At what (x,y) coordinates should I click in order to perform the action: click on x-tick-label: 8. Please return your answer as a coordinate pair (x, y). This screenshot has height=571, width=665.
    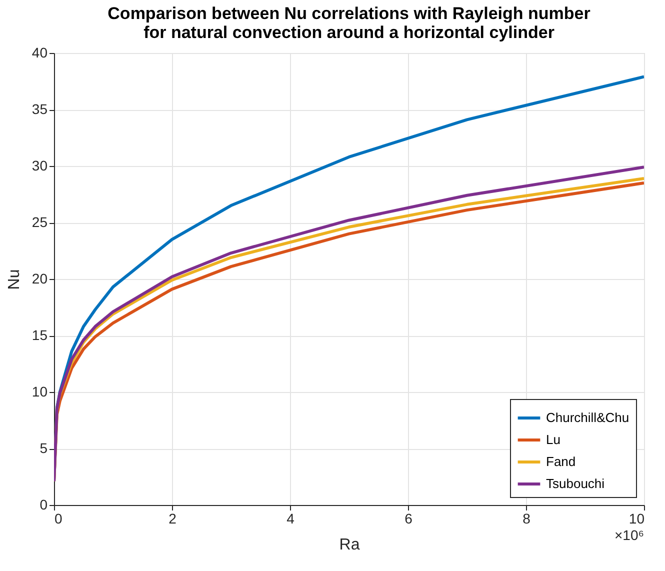
    Looking at the image, I should click on (526, 518).